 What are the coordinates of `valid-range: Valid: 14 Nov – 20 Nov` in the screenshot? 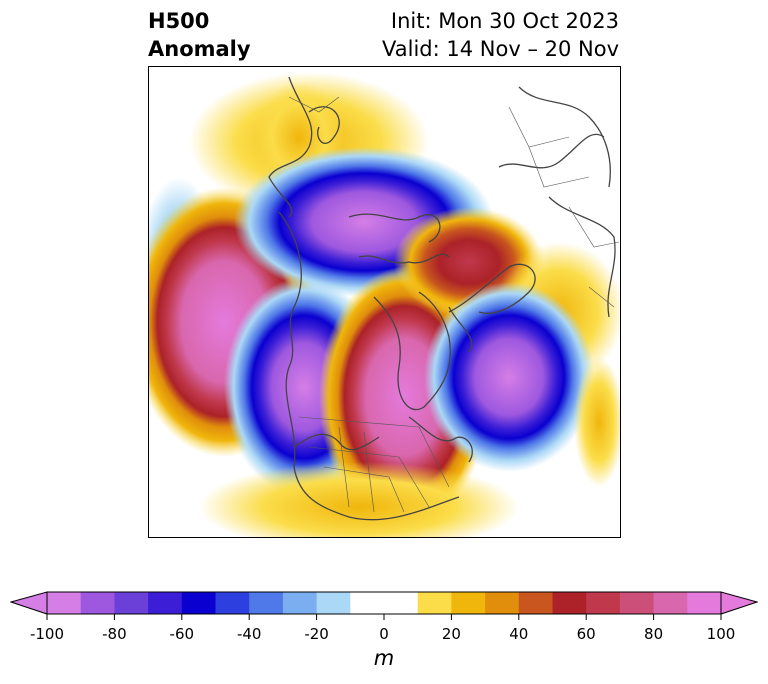 It's located at (500, 49).